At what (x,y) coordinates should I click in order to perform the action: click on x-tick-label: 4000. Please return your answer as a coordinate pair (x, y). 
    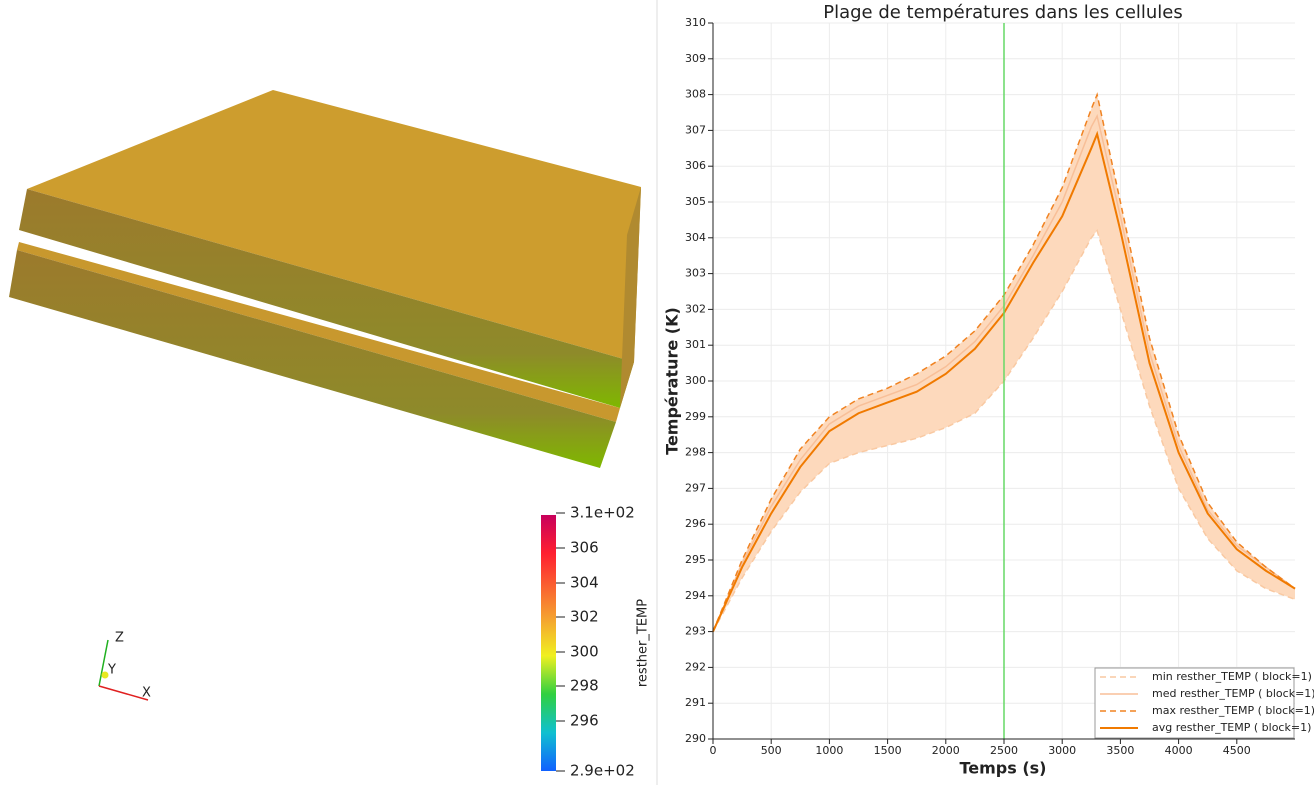
    Looking at the image, I should click on (1179, 750).